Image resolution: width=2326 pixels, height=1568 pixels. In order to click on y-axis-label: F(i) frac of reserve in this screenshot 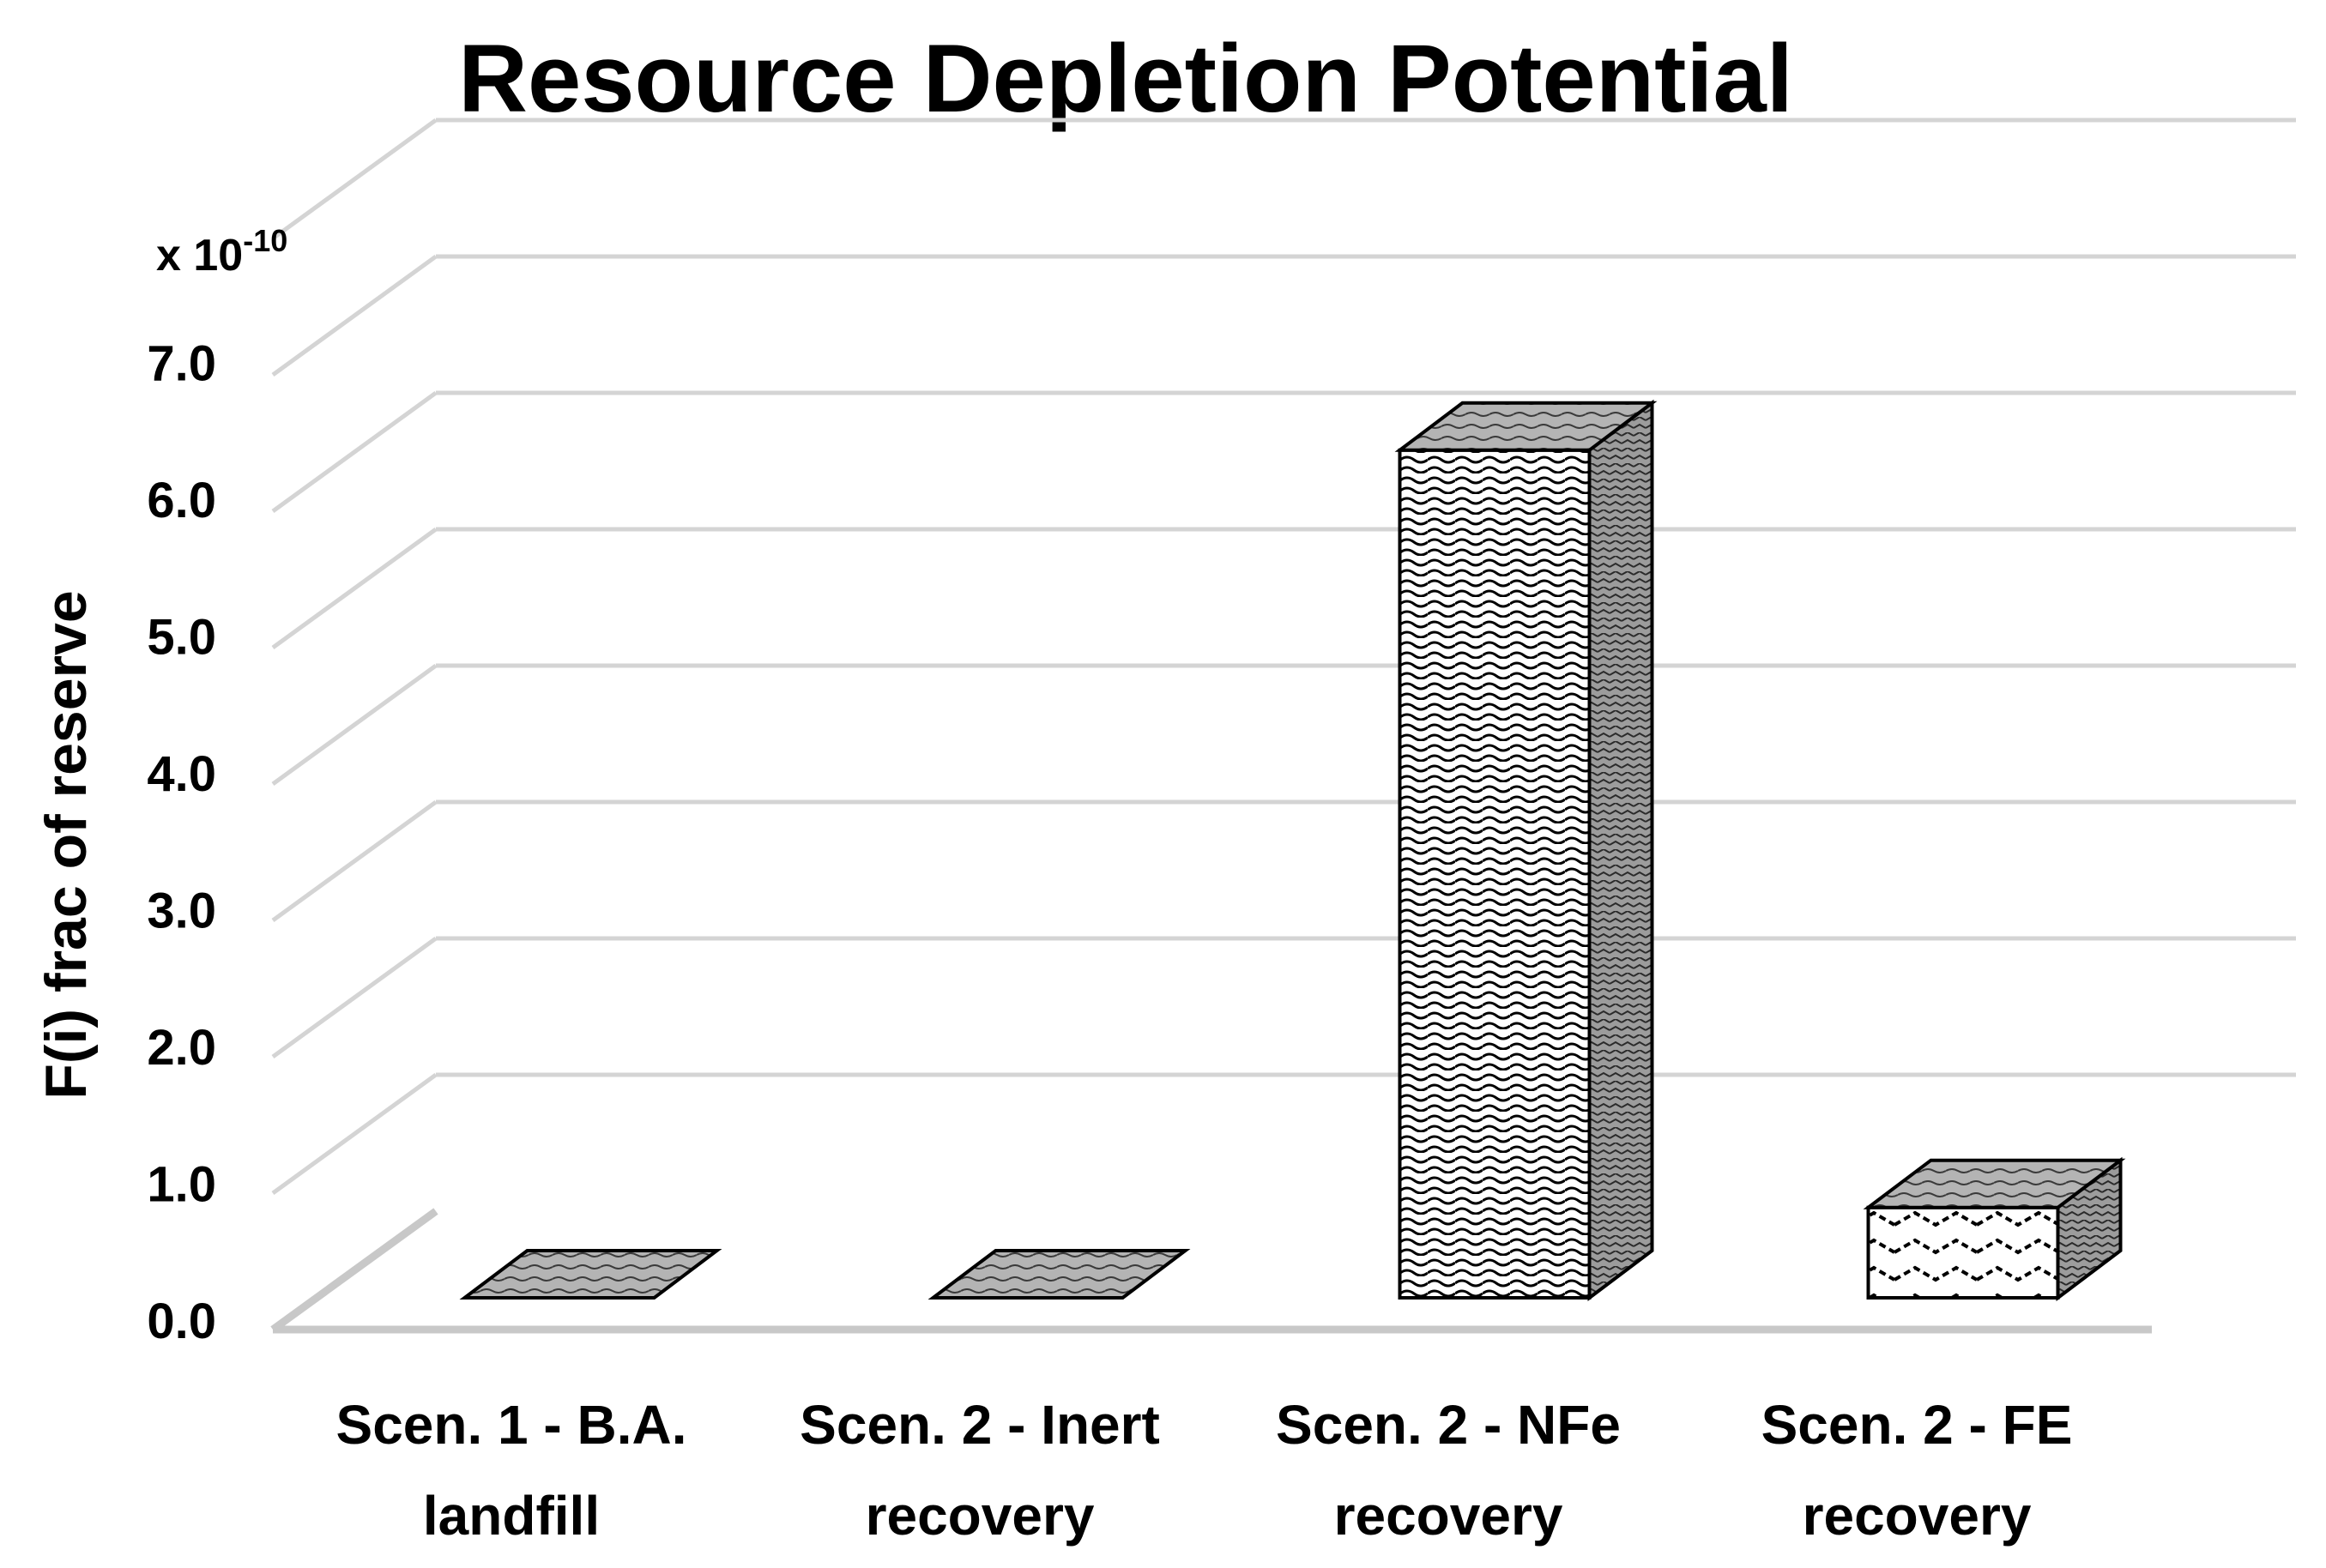, I will do `click(66, 844)`.